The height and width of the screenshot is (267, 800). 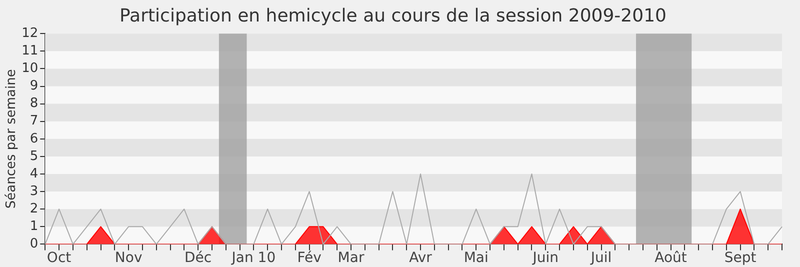 What do you see at coordinates (34, 138) in the screenshot?
I see `y-tick-label: 6` at bounding box center [34, 138].